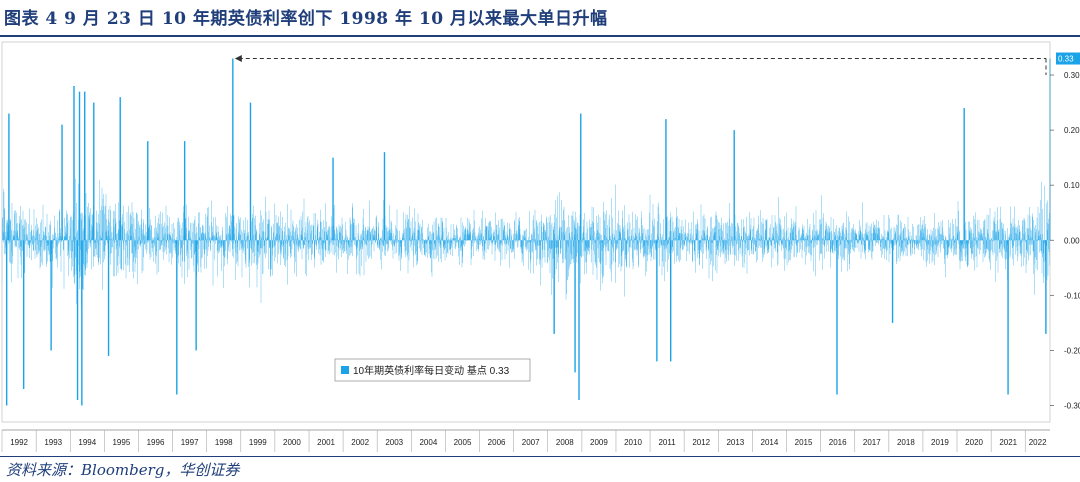  I want to click on y-tick-label: -0.10, so click(1072, 295).